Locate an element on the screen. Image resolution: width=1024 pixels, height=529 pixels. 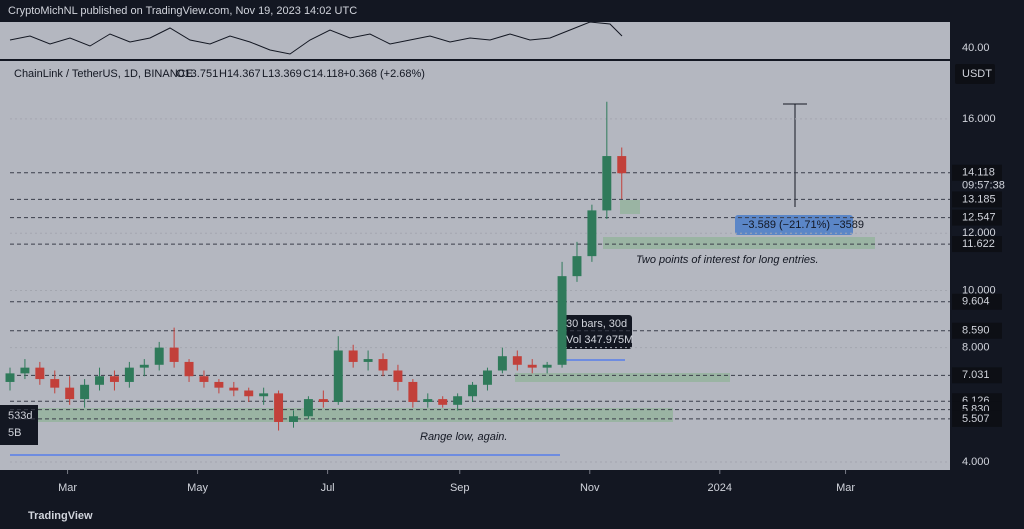
footer-brand: TradingView is located at coordinates (60, 516).